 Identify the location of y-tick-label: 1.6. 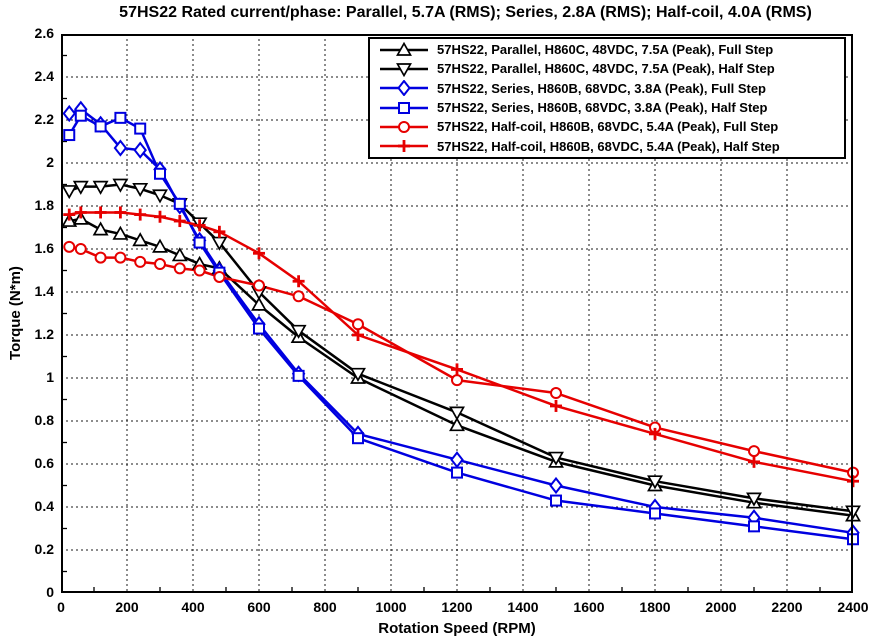
(44, 248).